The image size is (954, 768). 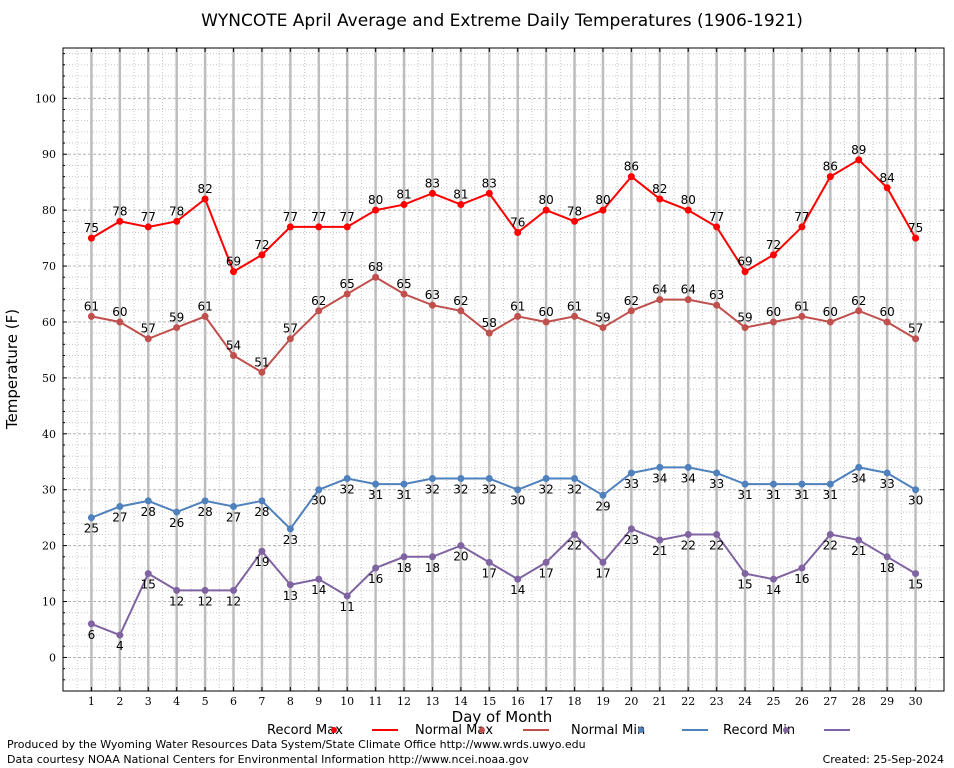 What do you see at coordinates (517, 223) in the screenshot?
I see `data-label: 76` at bounding box center [517, 223].